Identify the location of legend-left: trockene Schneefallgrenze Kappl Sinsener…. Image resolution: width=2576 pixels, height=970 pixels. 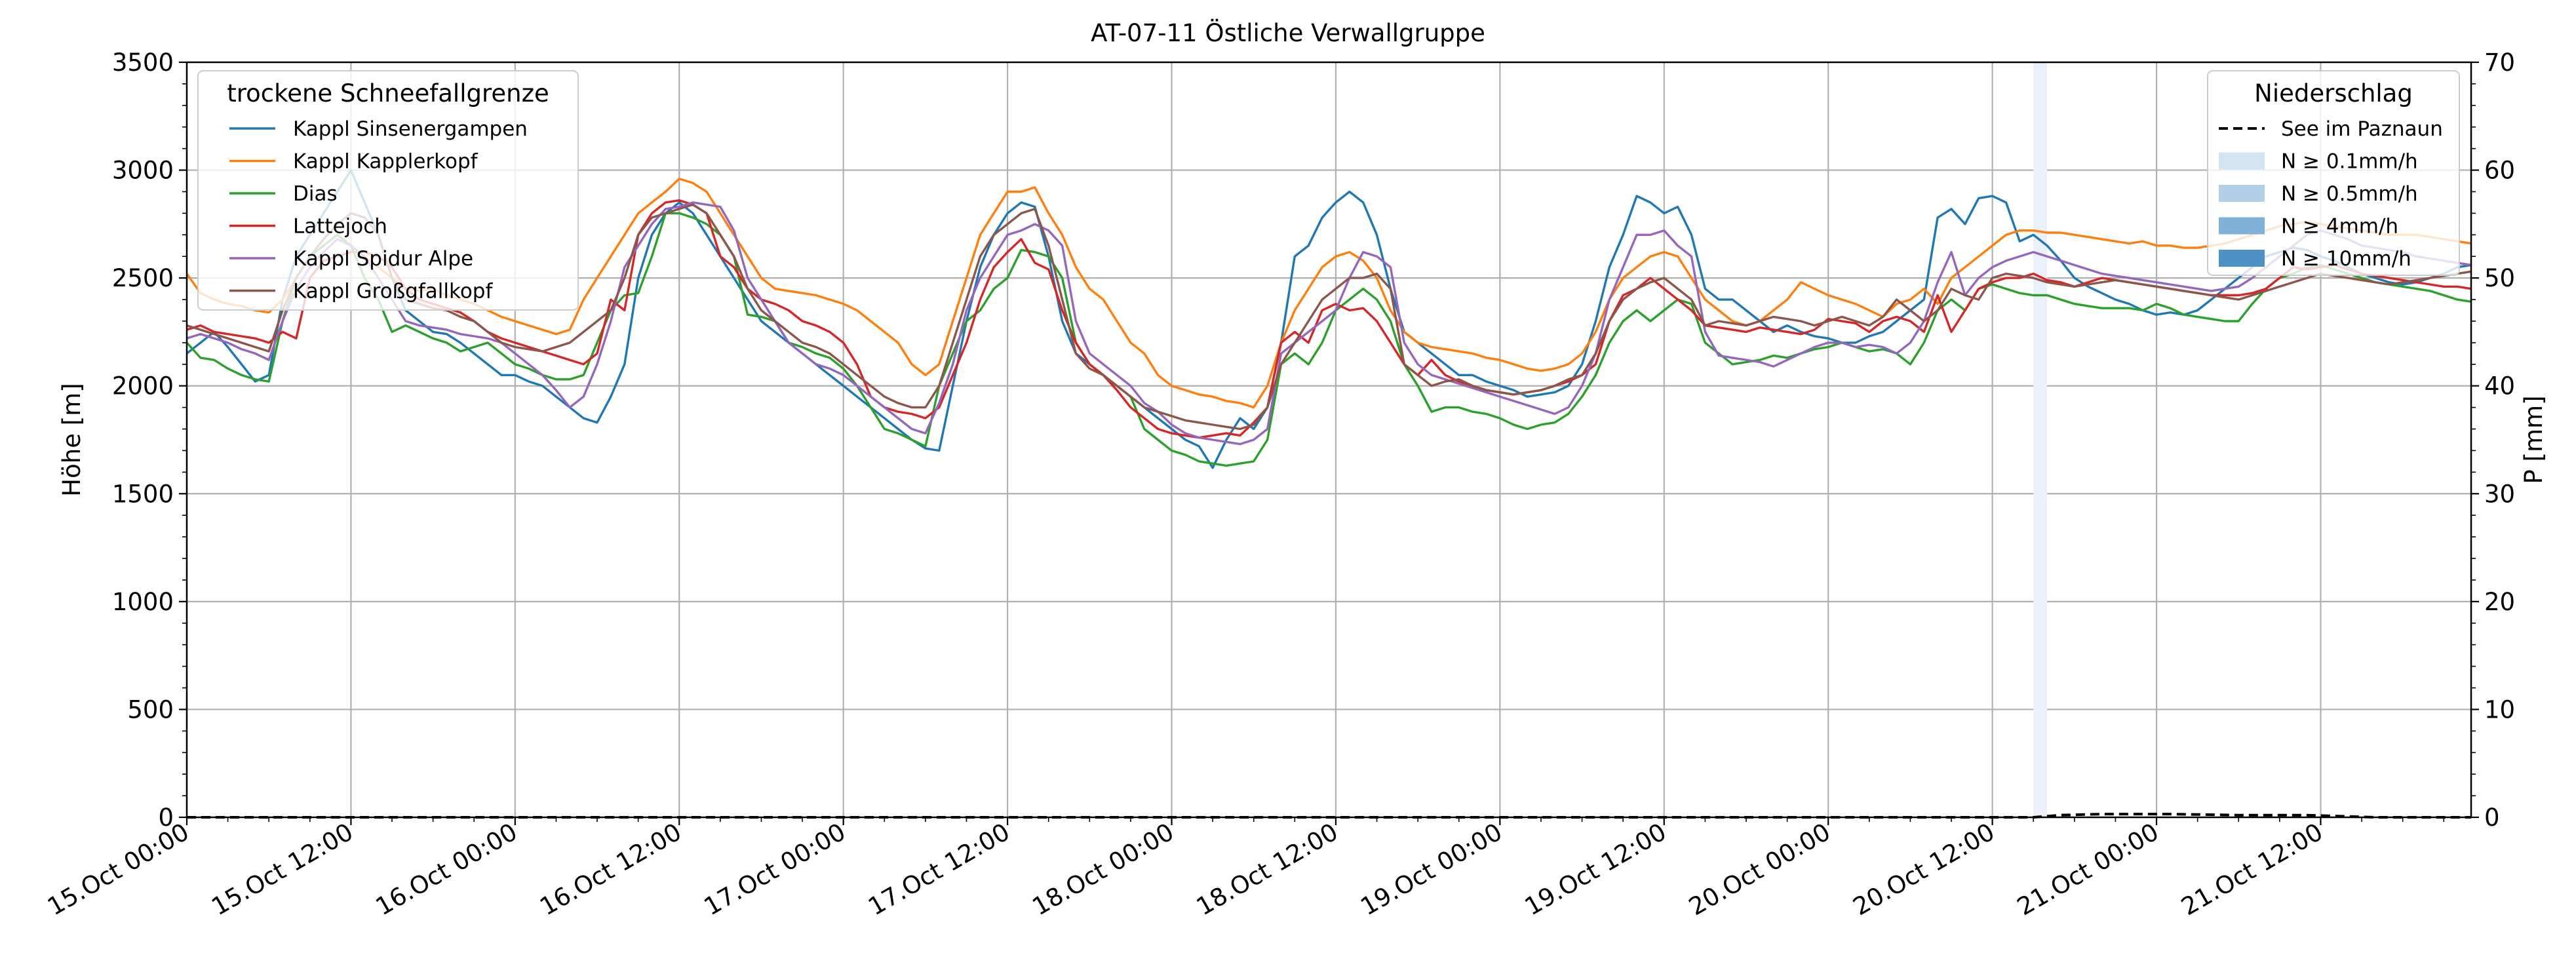
(388, 190).